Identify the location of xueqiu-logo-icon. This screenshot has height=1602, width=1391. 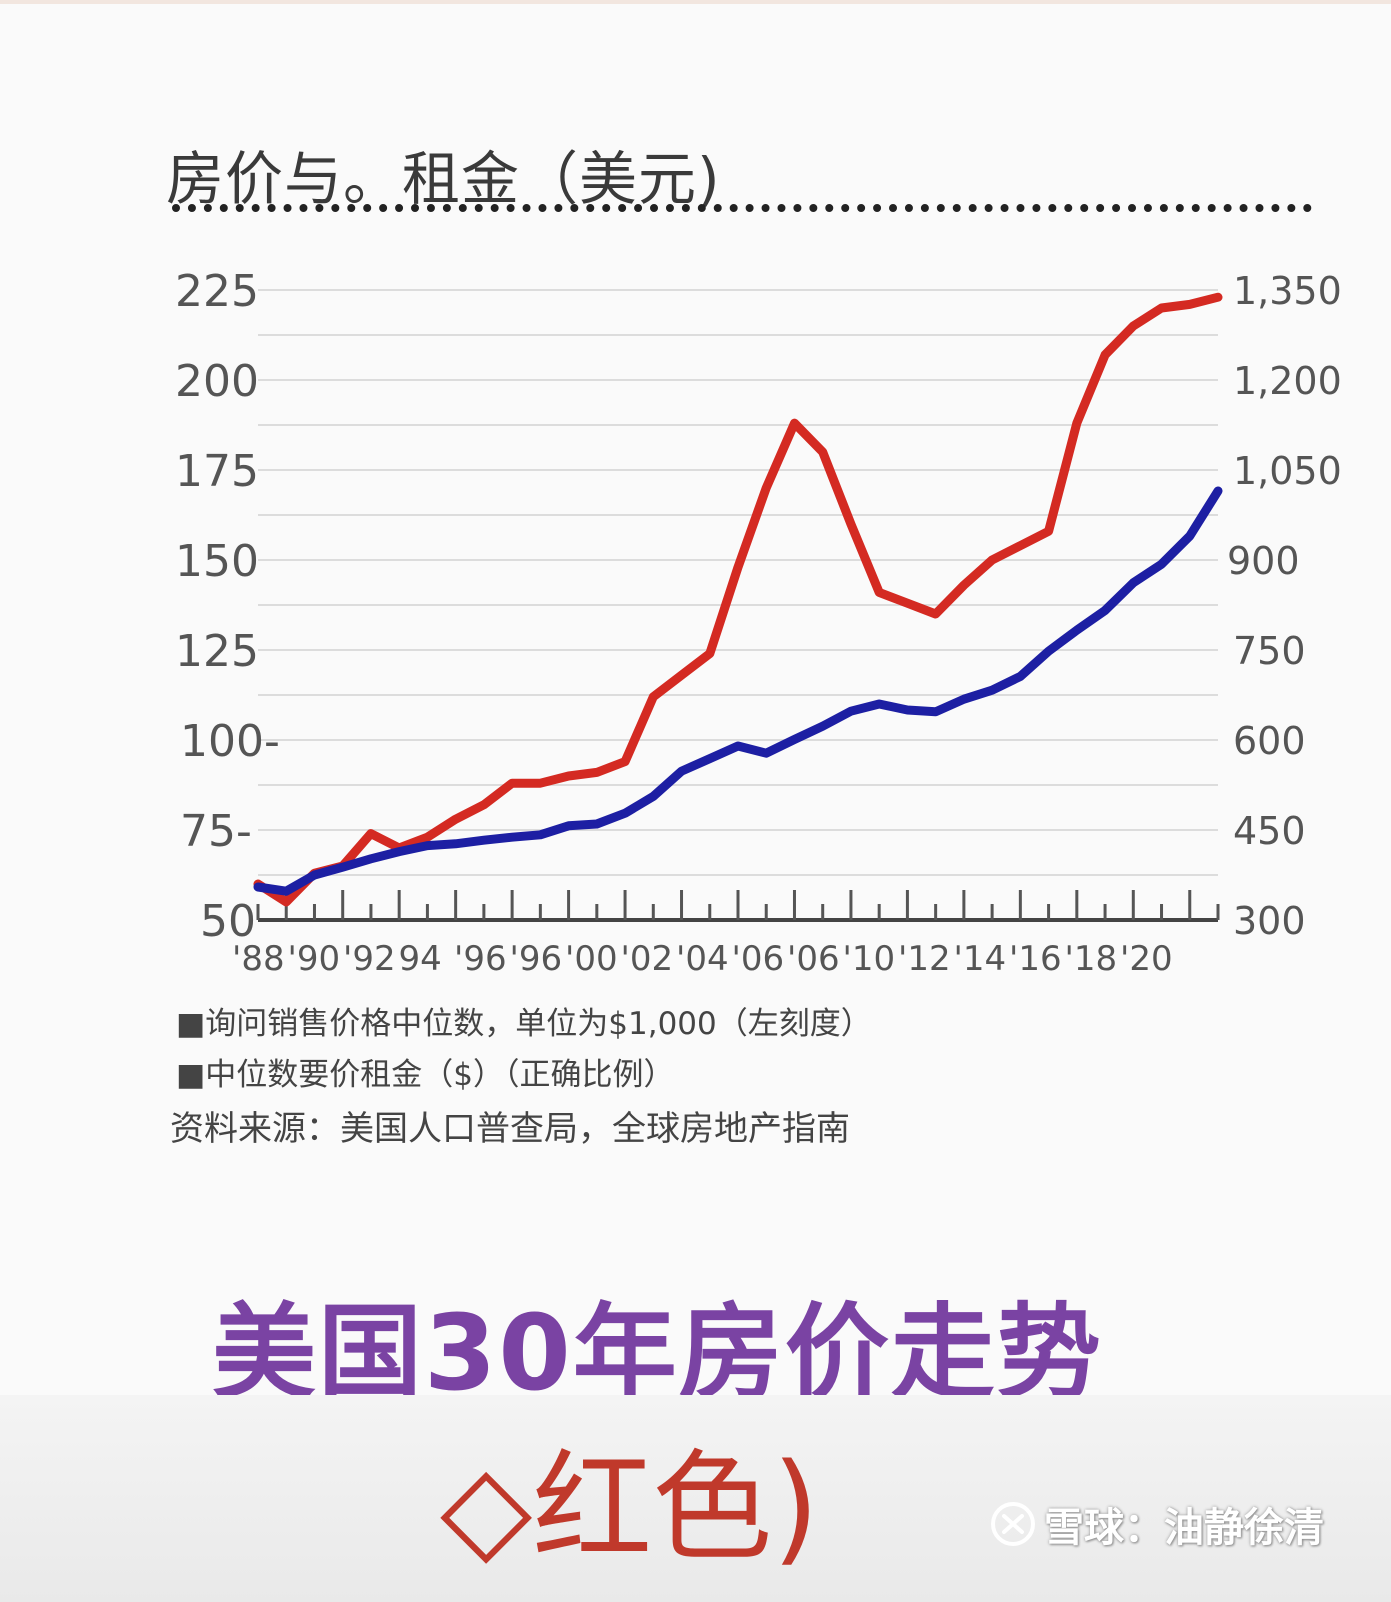
(1013, 1524).